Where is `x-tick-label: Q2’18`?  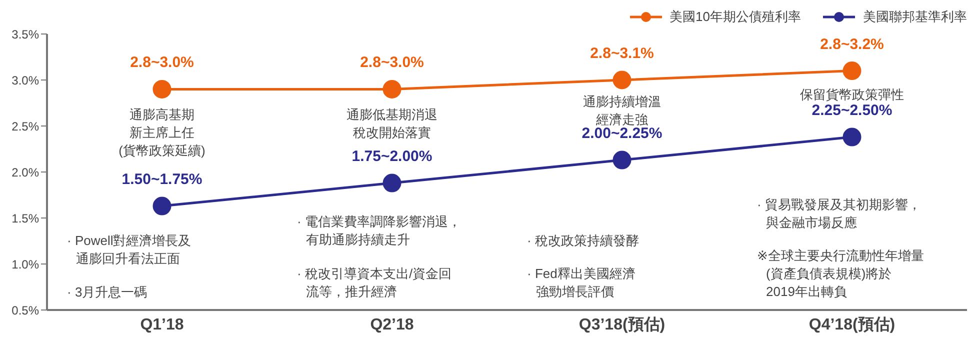 x-tick-label: Q2’18 is located at coordinates (392, 325).